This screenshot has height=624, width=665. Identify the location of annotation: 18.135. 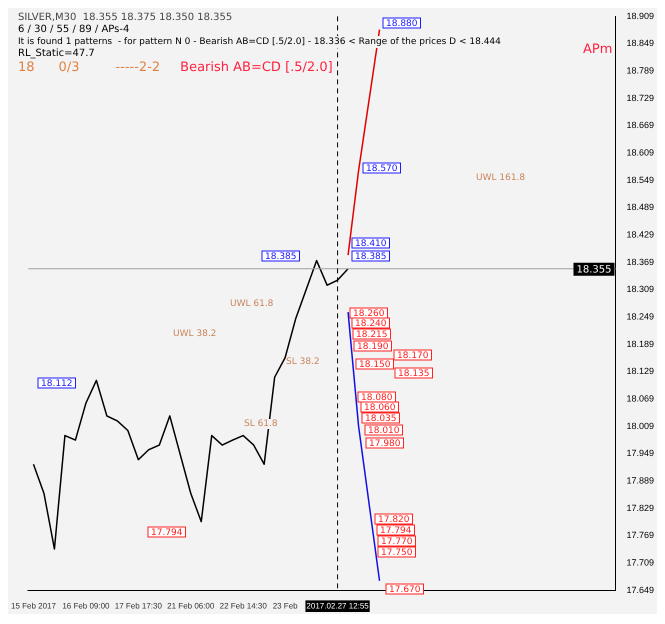
(414, 373).